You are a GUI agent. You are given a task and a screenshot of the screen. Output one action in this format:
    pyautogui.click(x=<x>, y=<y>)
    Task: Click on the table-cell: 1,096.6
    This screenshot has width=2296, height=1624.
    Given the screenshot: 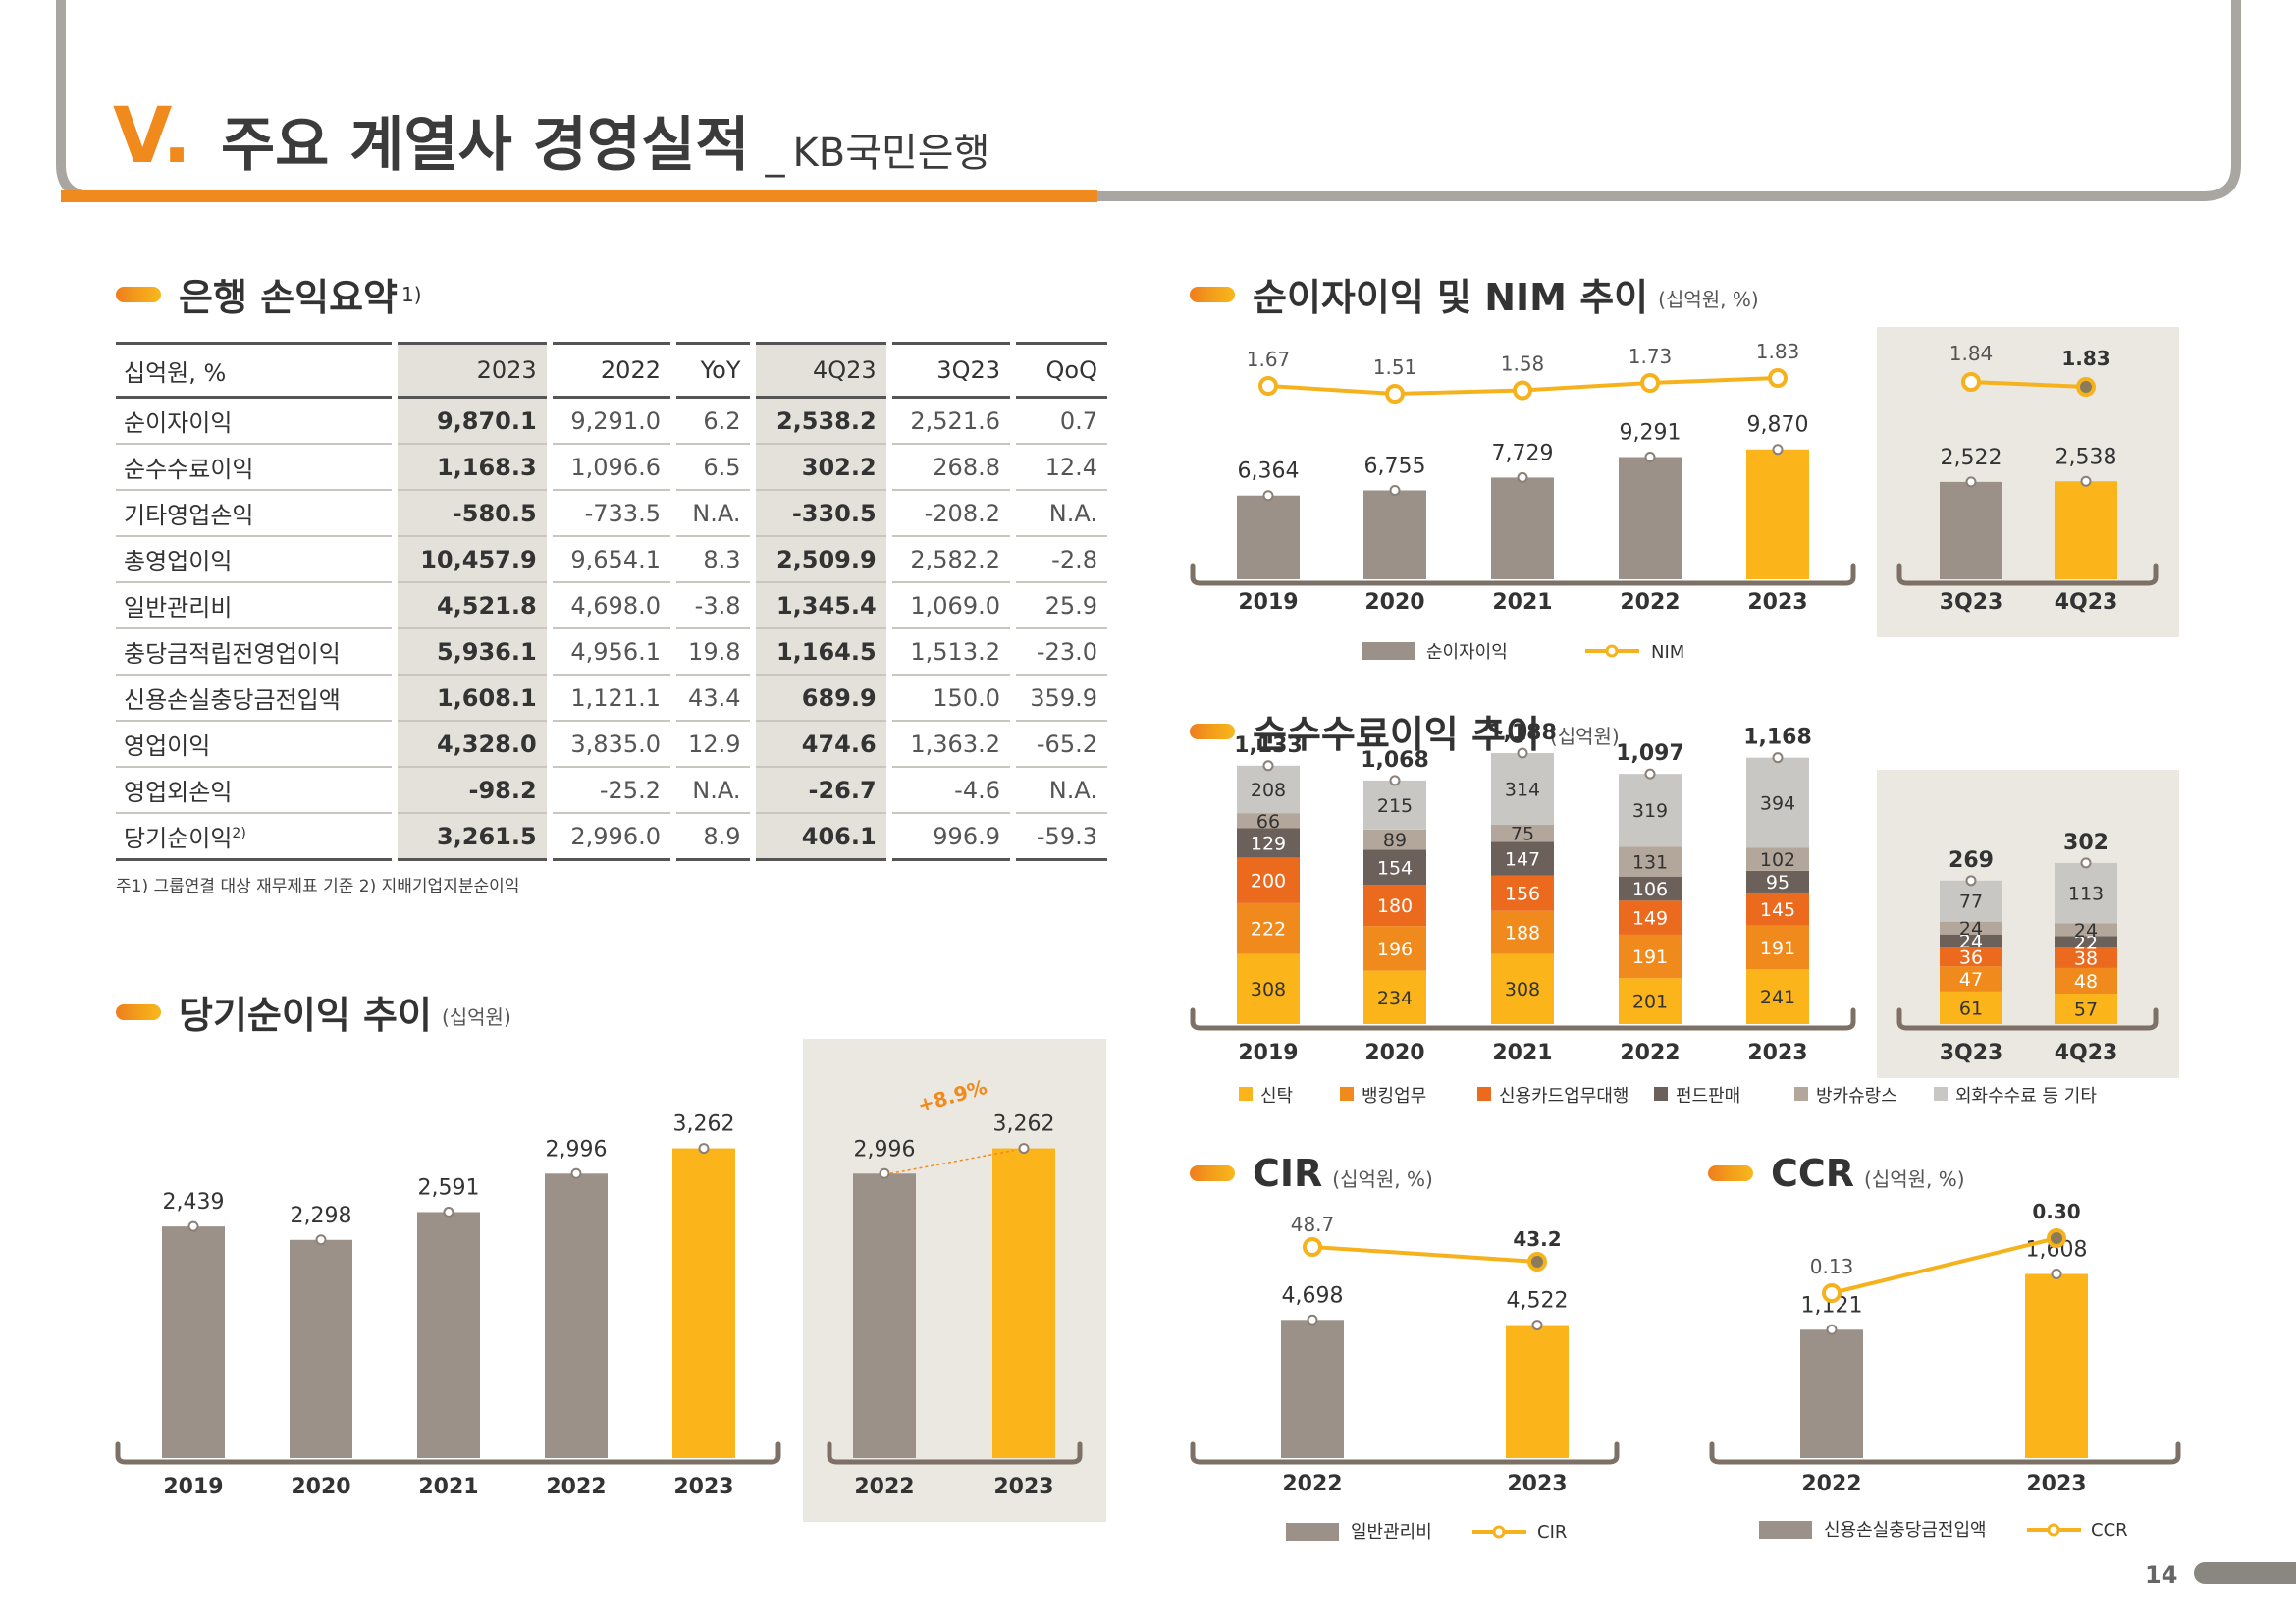 What is the action you would take?
    pyautogui.click(x=609, y=467)
    